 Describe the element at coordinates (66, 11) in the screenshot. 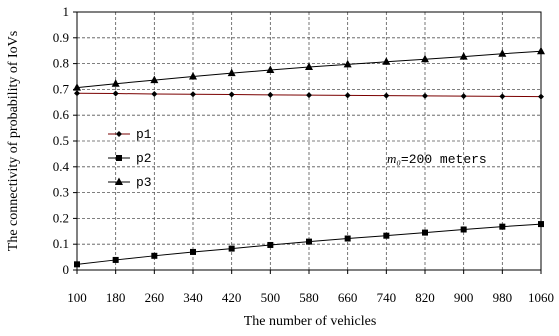

I see `y-tick-label: 1` at that location.